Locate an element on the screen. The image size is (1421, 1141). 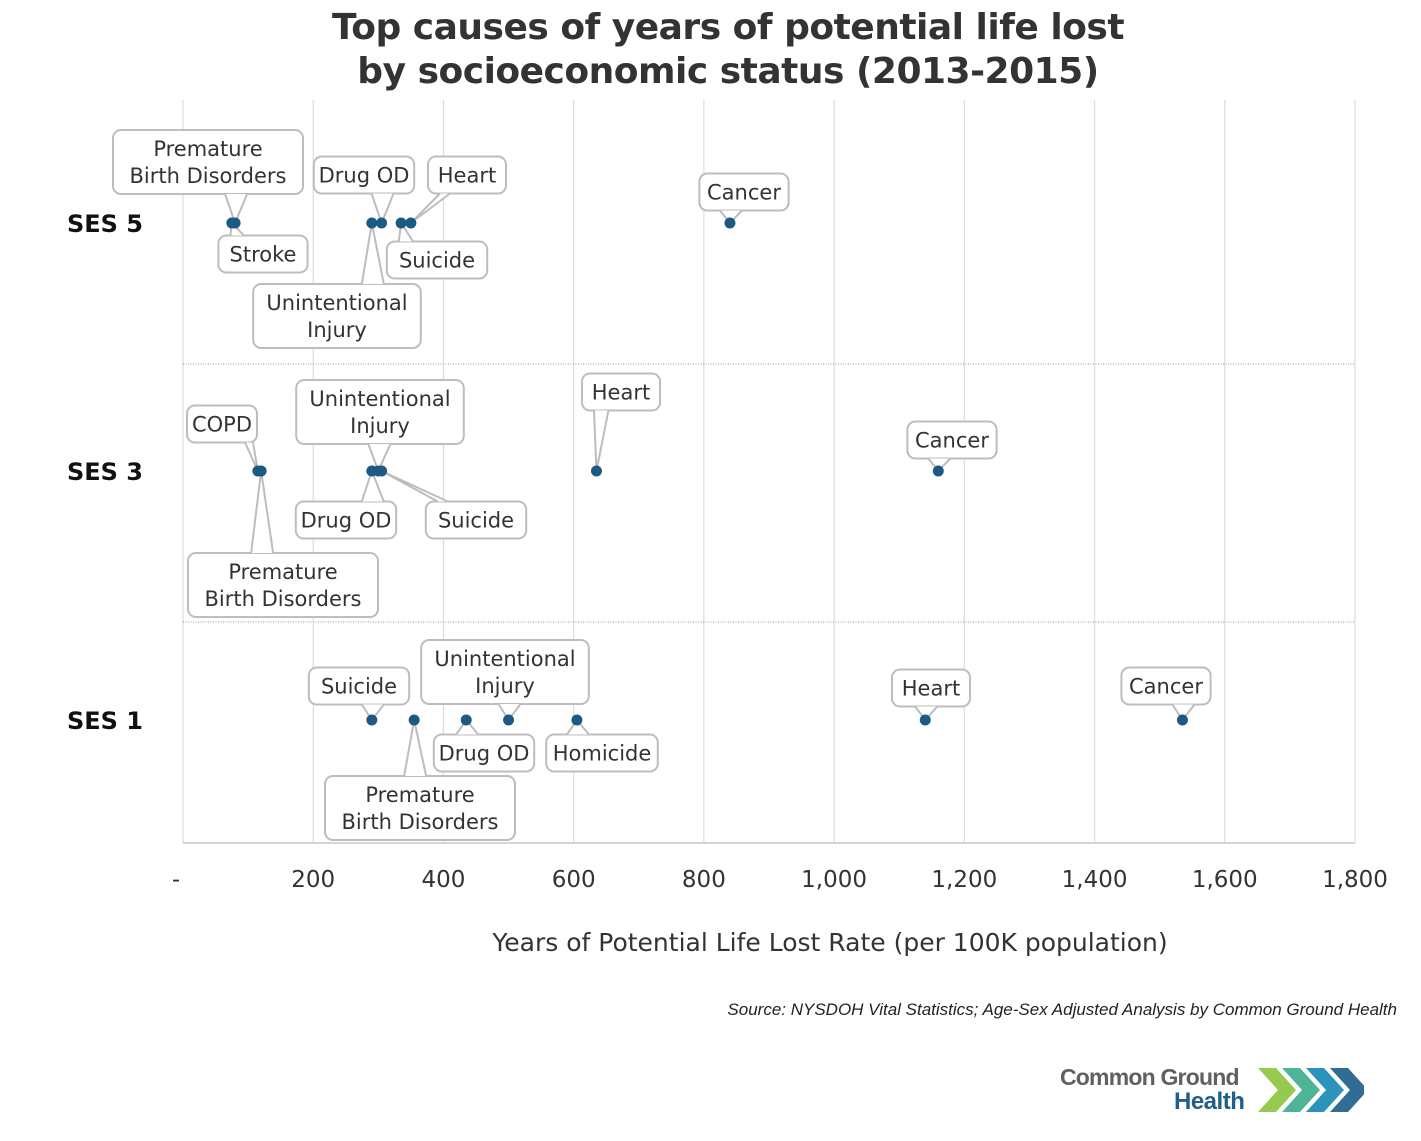
callout-ses5-premature-birth-disorders: Premature Birth Disorders is located at coordinates (208, 177).